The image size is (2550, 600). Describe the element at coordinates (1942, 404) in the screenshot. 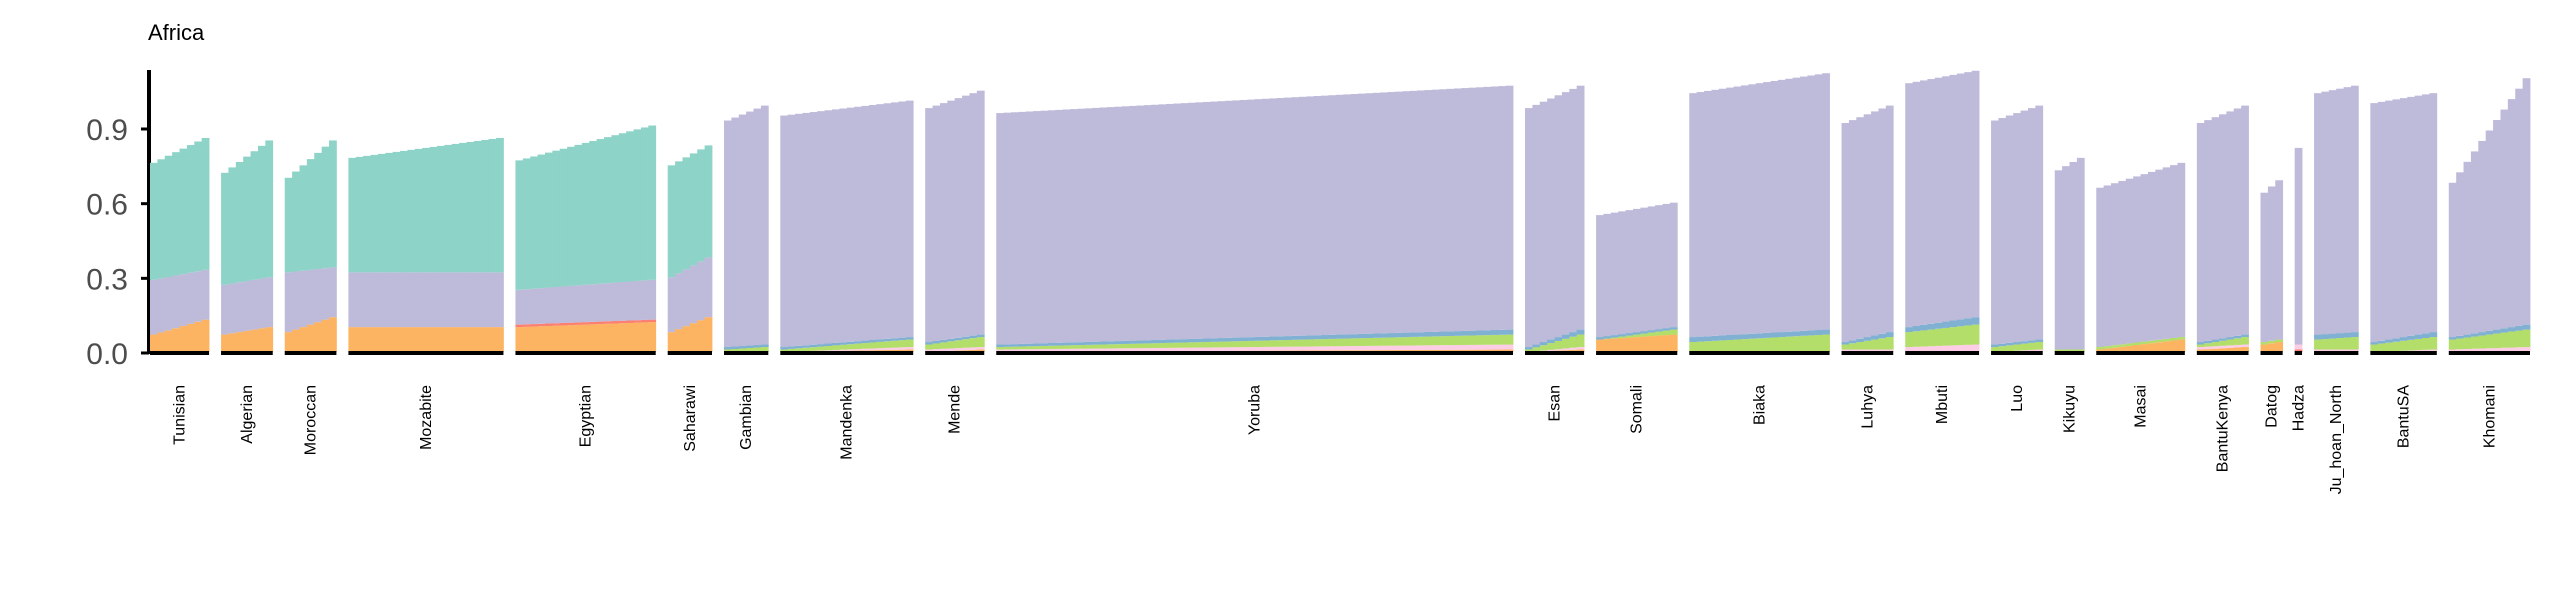

I see `group-label: Mbuti` at that location.